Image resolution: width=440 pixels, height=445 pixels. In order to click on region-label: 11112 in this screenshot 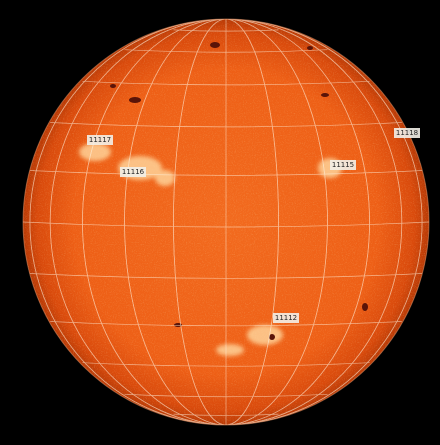, I will do `click(286, 318)`.